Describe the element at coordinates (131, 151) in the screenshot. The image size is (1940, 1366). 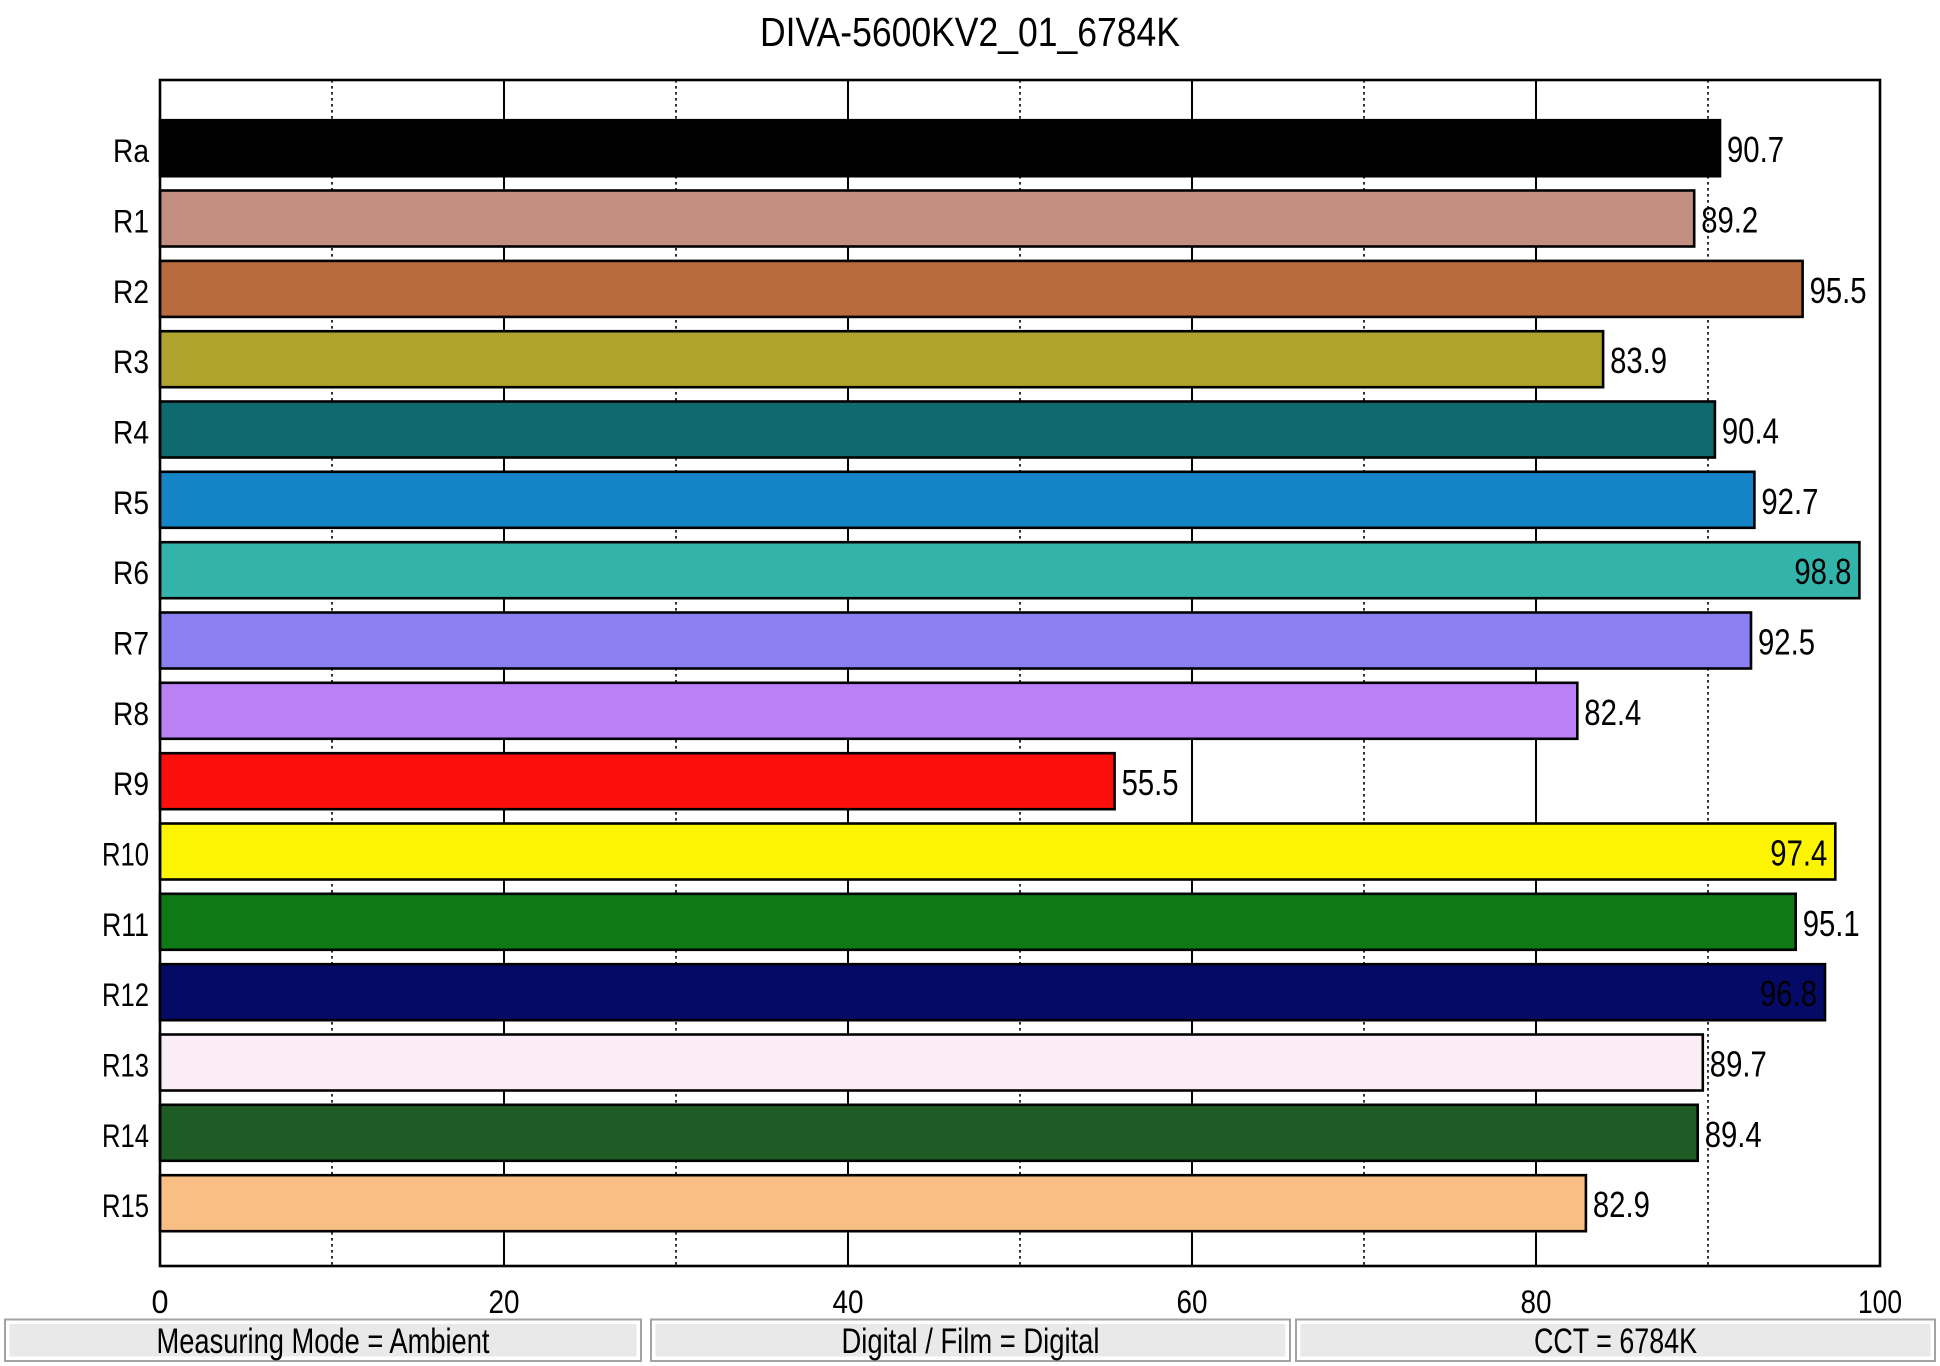
I see `svg-text: Ra` at that location.